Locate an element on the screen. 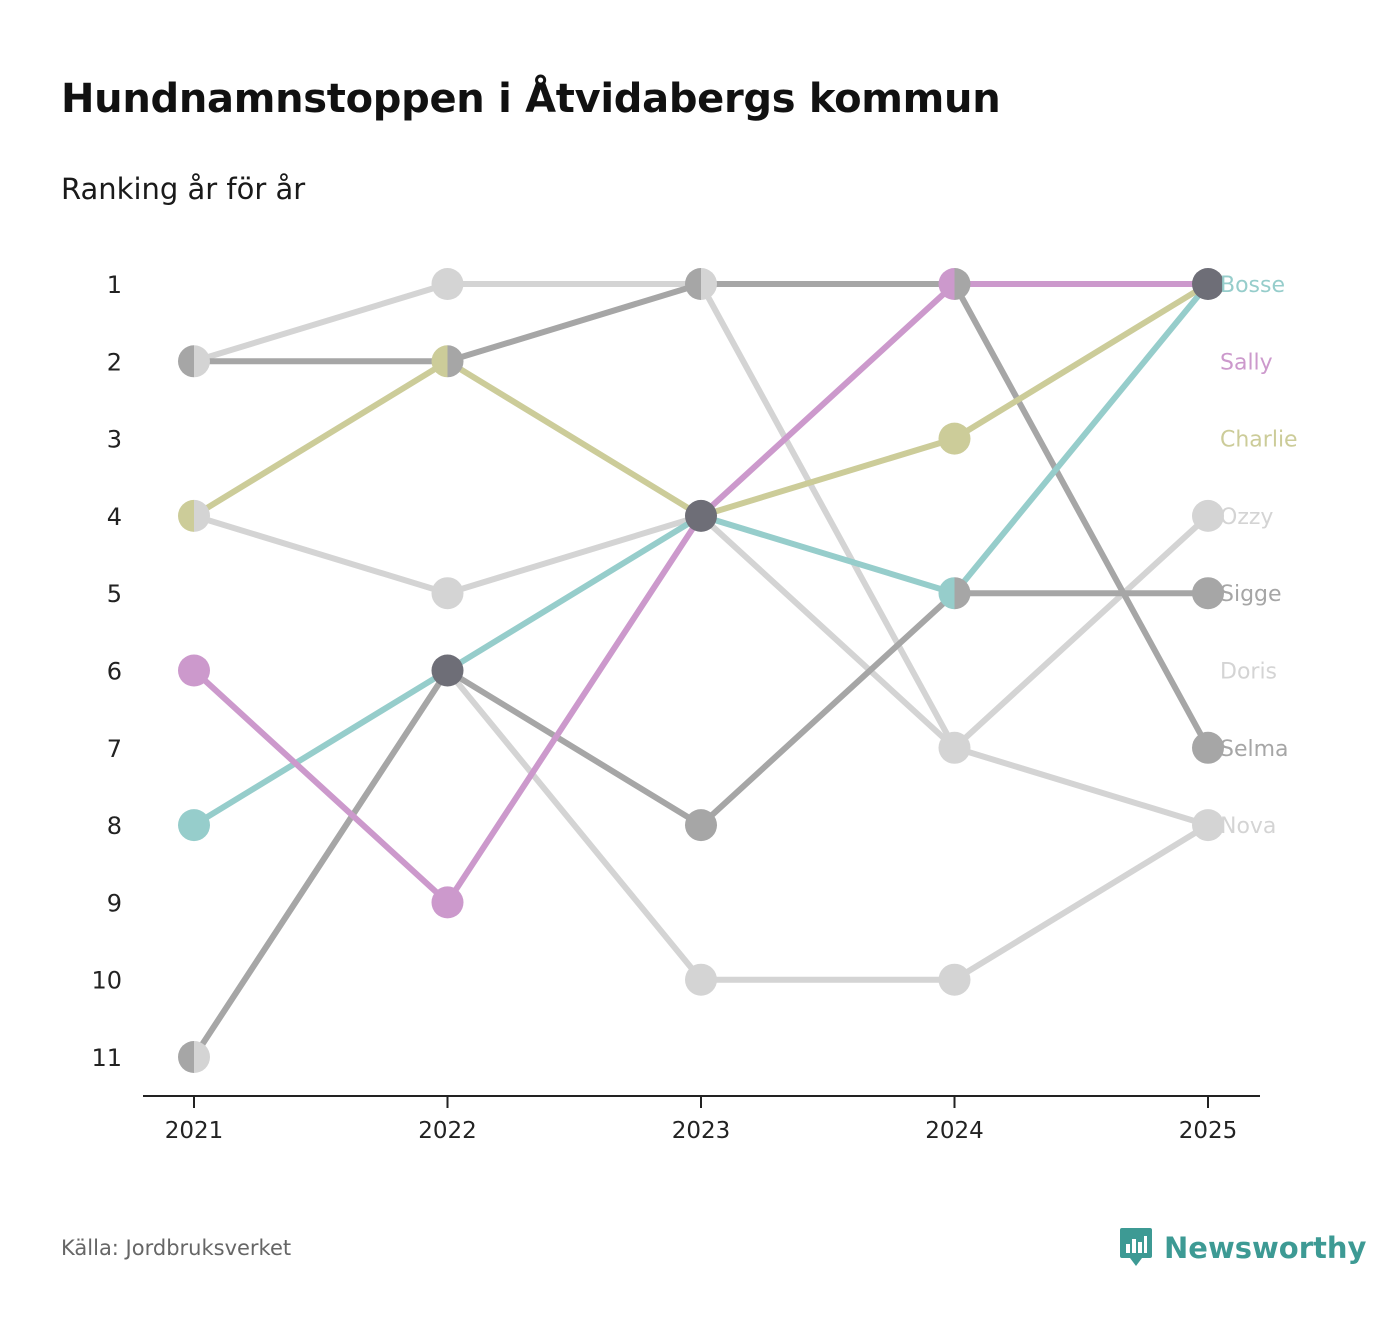  marker-2024-rank-10-doris is located at coordinates (954, 979).